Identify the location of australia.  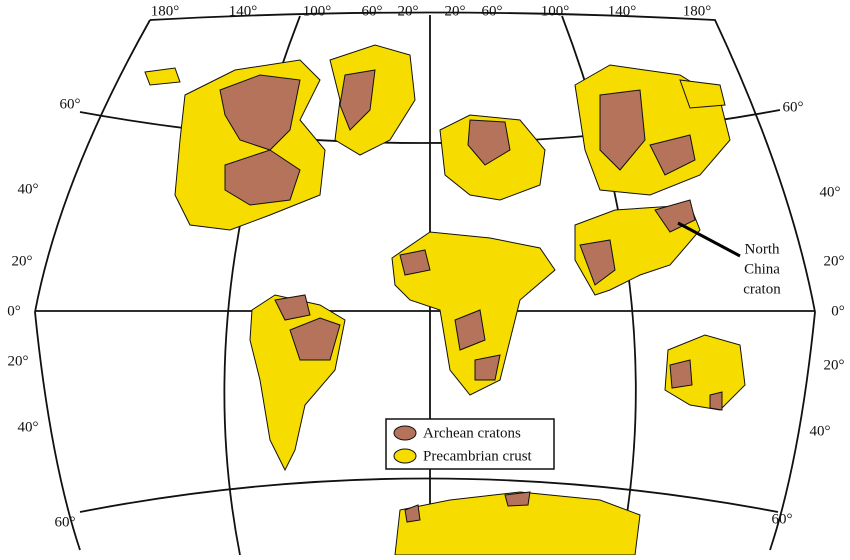
(705, 372).